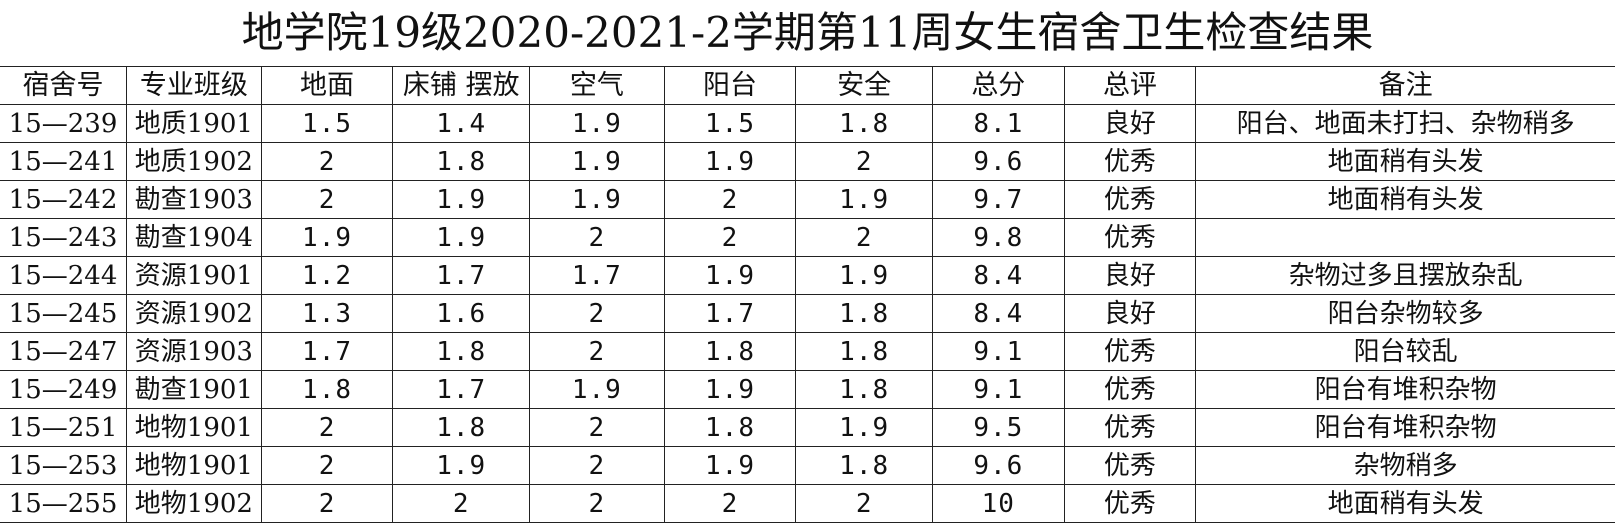 The height and width of the screenshot is (523, 1615). What do you see at coordinates (64, 427) in the screenshot?
I see `cell-room: 15—251` at bounding box center [64, 427].